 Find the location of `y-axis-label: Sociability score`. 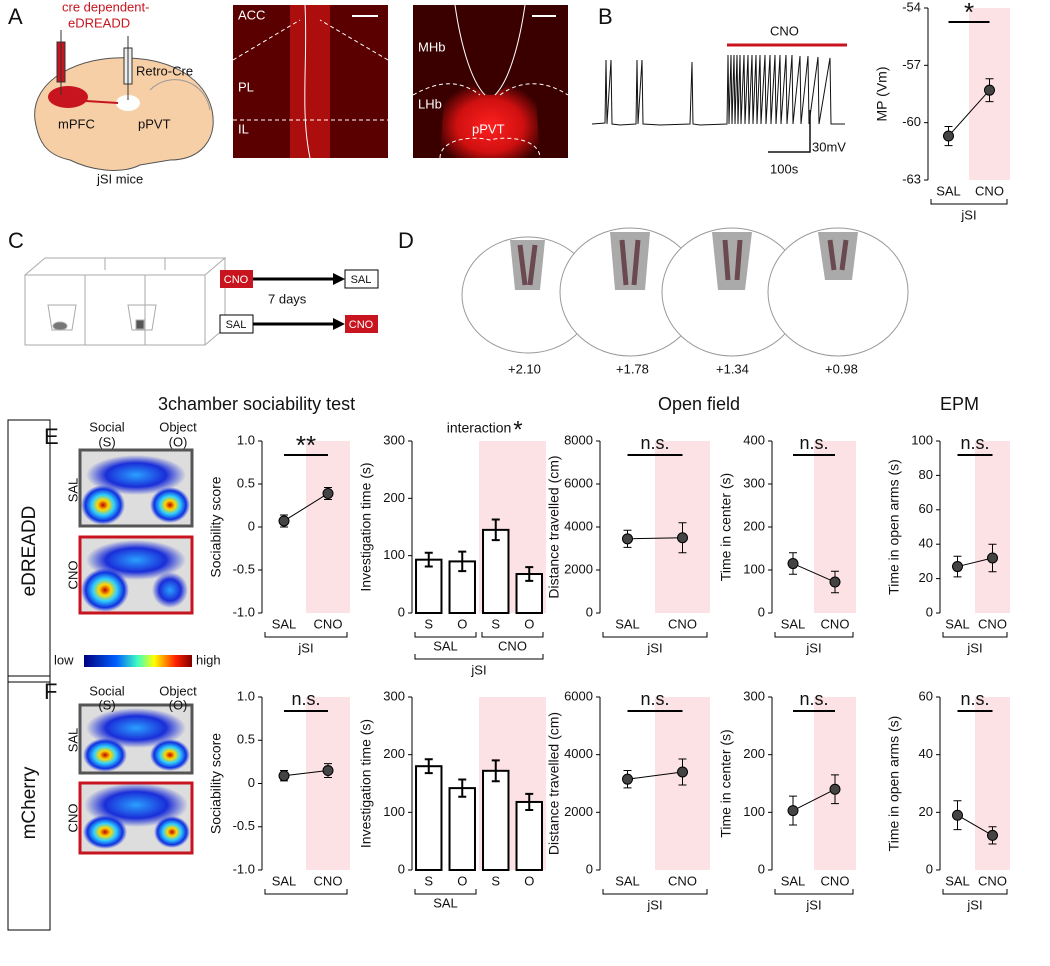

y-axis-label: Sociability score is located at coordinates (216, 783).